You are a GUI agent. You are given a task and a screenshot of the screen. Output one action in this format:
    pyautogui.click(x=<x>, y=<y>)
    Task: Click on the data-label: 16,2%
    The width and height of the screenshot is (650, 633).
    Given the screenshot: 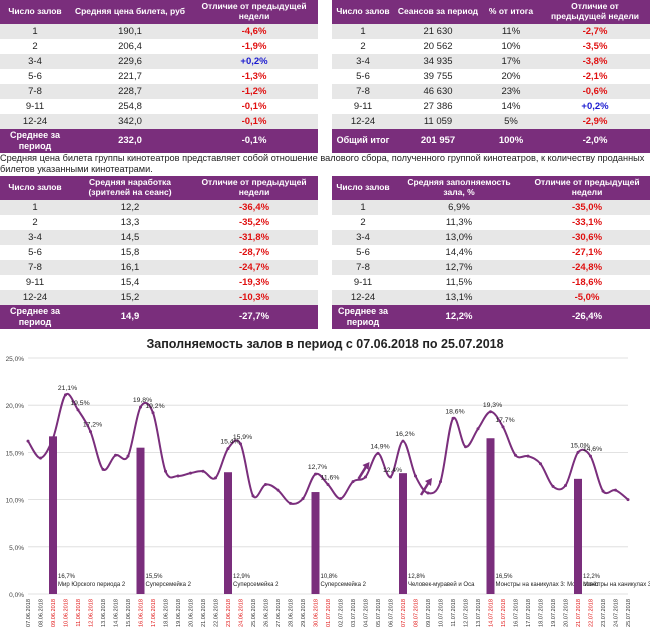 What is the action you would take?
    pyautogui.click(x=404, y=434)
    